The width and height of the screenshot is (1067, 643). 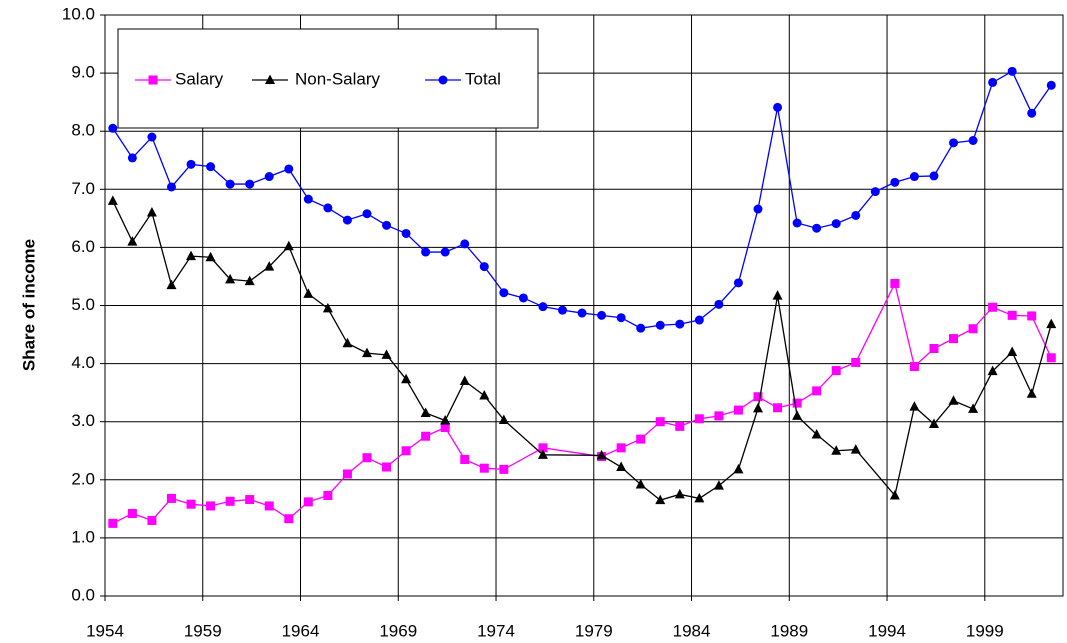 I want to click on x-tick-label: 1989, so click(x=789, y=630).